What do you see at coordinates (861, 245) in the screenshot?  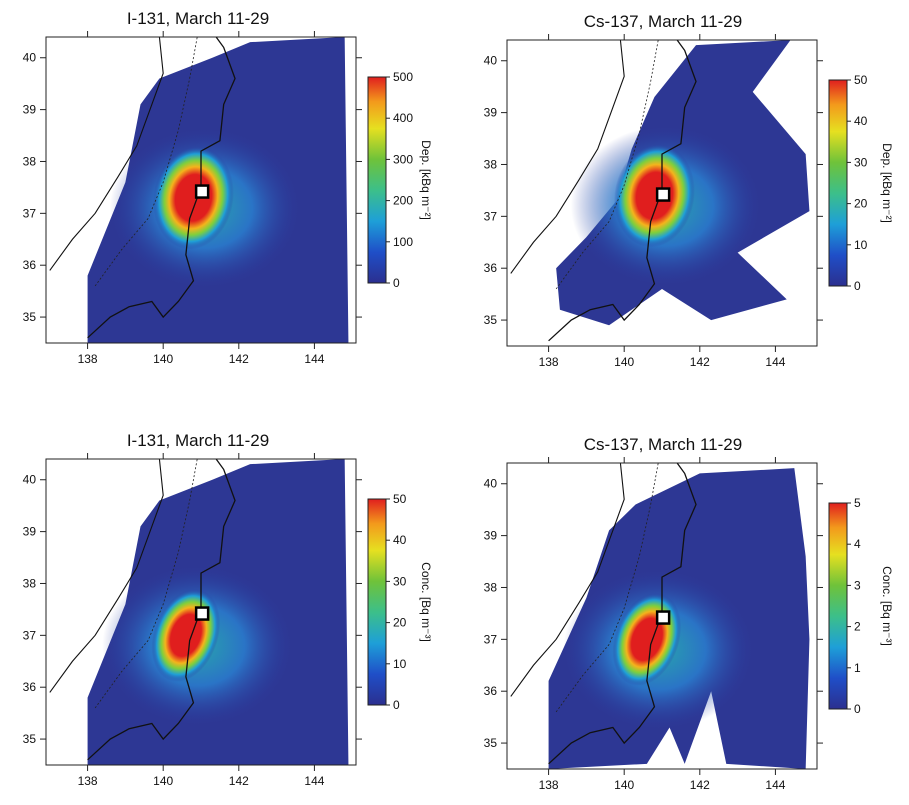 I see `colorbar-tick-label: 10` at bounding box center [861, 245].